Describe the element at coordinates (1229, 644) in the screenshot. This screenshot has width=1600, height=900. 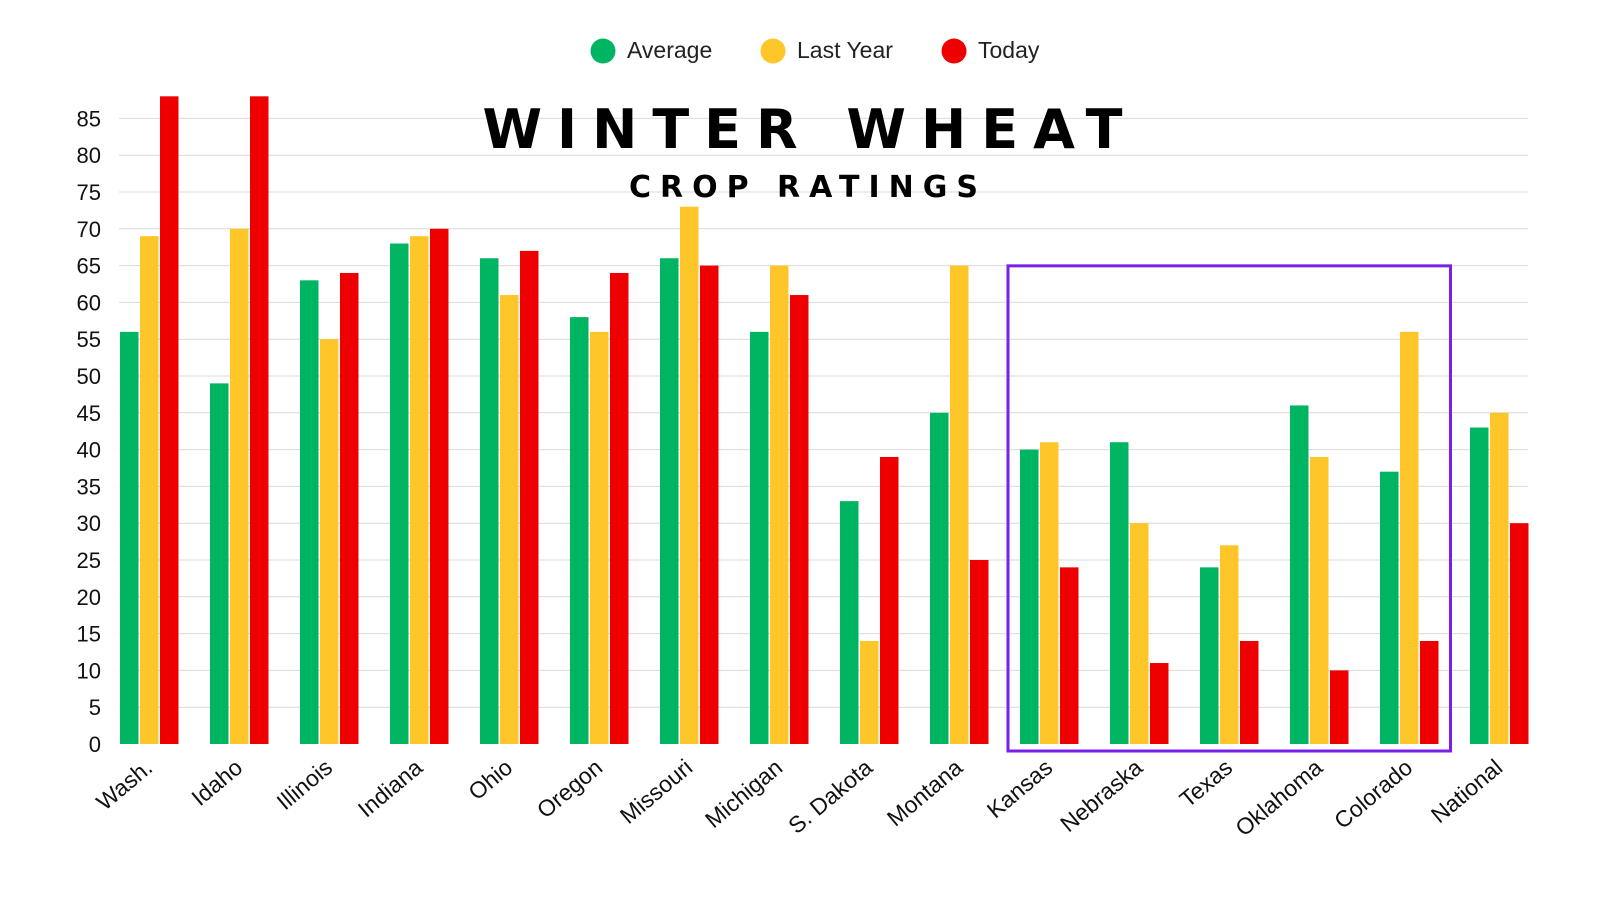
I see `bar-last-year-texas` at that location.